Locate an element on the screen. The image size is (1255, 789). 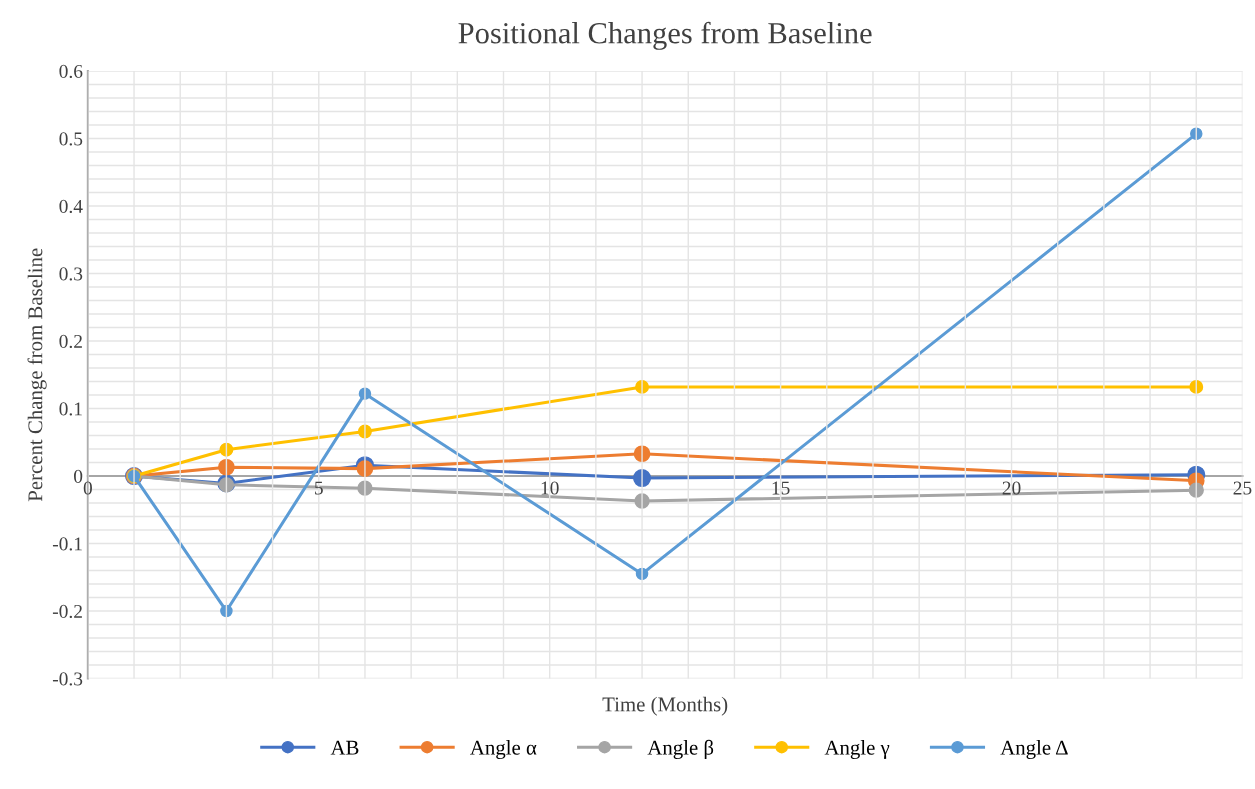
x-tick-label: 10 is located at coordinates (550, 488).